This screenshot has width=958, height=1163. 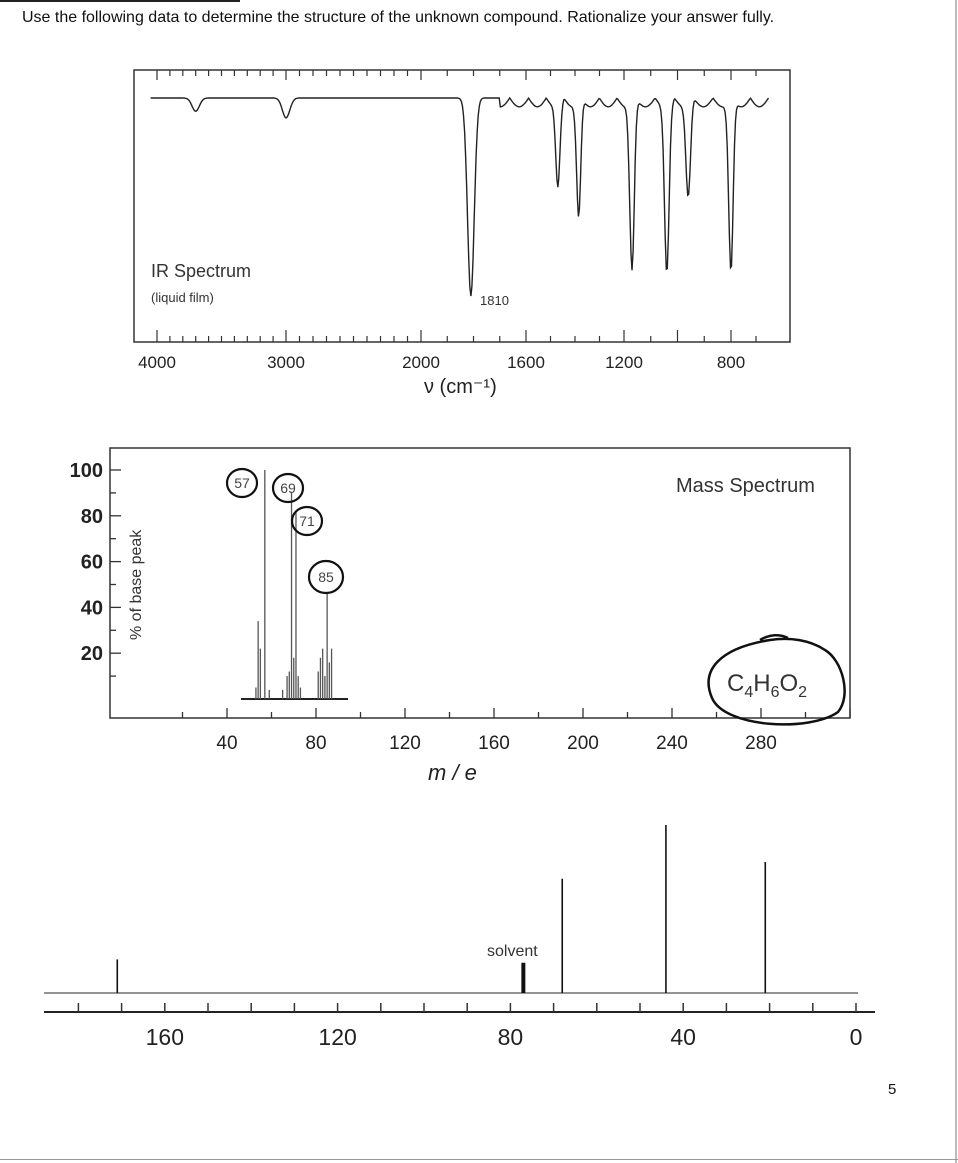 What do you see at coordinates (157, 362) in the screenshot?
I see `ir-x-tick-label: 4000` at bounding box center [157, 362].